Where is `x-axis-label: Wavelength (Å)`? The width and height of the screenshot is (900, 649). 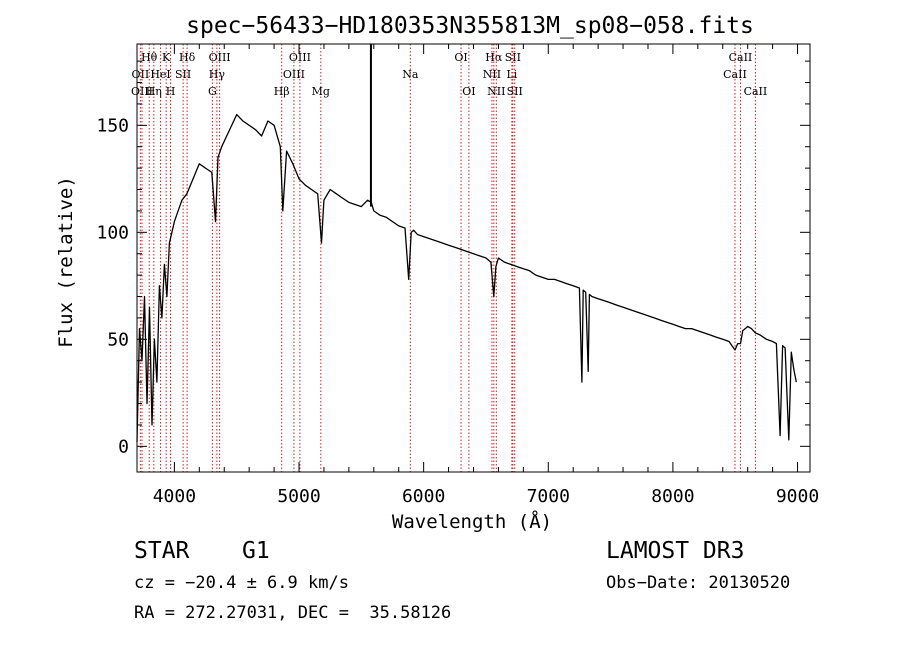 x-axis-label: Wavelength (Å) is located at coordinates (472, 521).